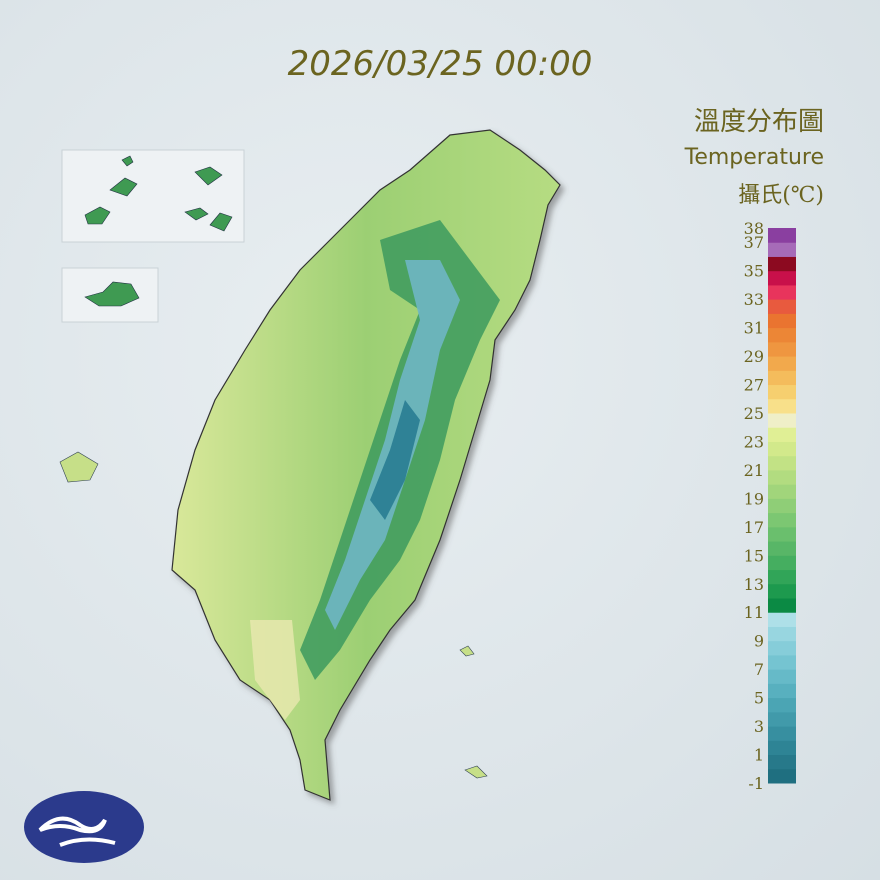 The height and width of the screenshot is (880, 880). I want to click on legend-tick-label: 23, so click(754, 441).